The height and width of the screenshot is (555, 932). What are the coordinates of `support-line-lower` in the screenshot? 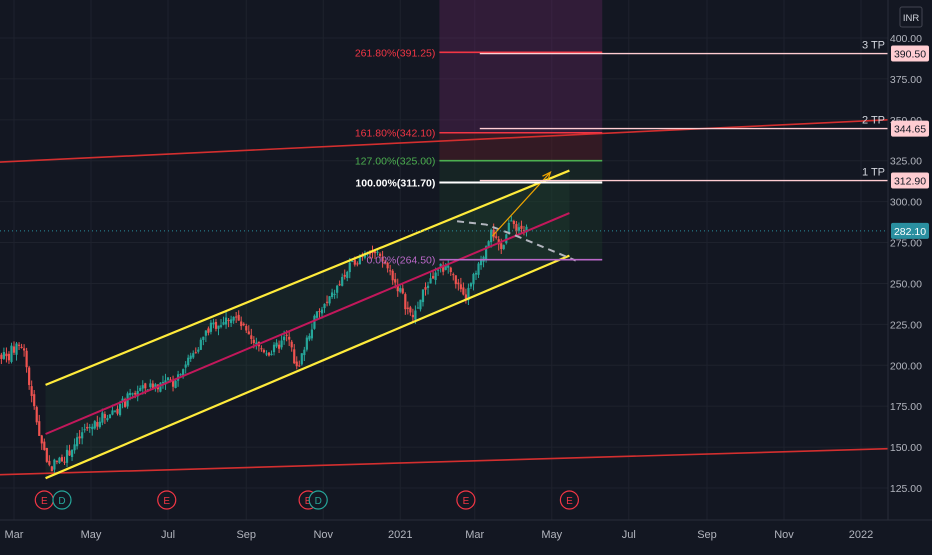 It's located at (444, 461).